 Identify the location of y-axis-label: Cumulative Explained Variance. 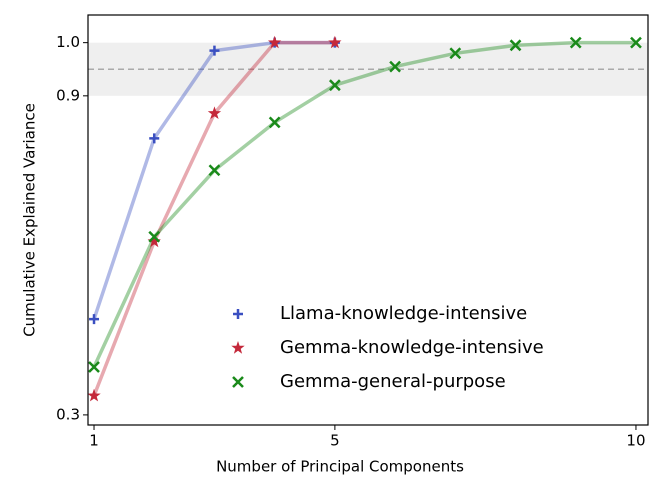
(30, 220).